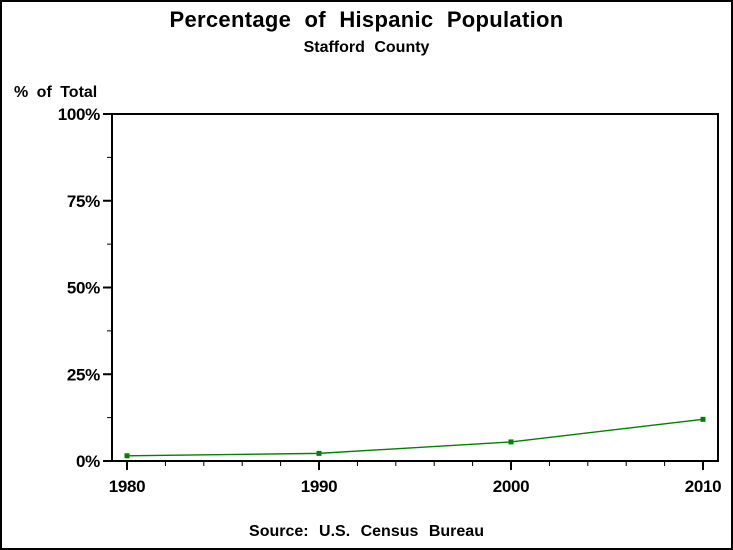 Image resolution: width=733 pixels, height=550 pixels. What do you see at coordinates (415, 437) in the screenshot?
I see `data-line` at bounding box center [415, 437].